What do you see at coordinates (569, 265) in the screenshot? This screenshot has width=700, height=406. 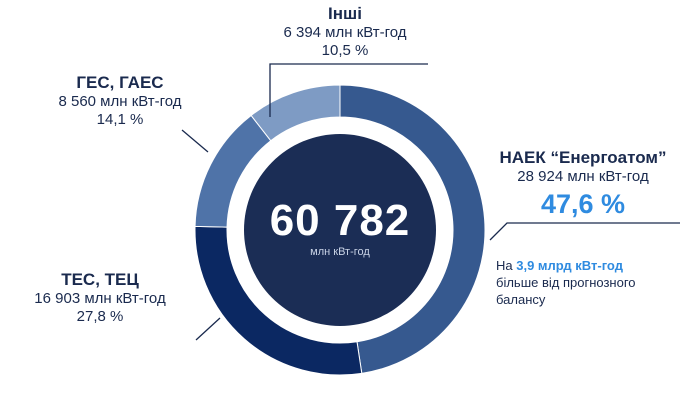 I see `note-highlight: 3,9 млрд кВт-год` at bounding box center [569, 265].